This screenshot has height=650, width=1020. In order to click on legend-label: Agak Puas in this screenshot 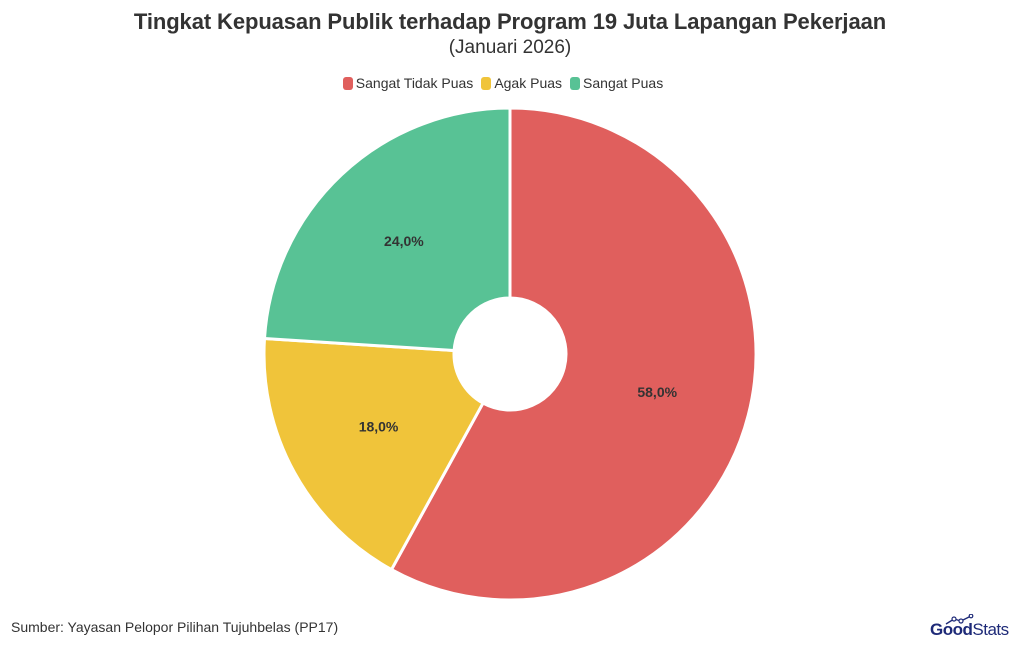, I will do `click(528, 83)`.